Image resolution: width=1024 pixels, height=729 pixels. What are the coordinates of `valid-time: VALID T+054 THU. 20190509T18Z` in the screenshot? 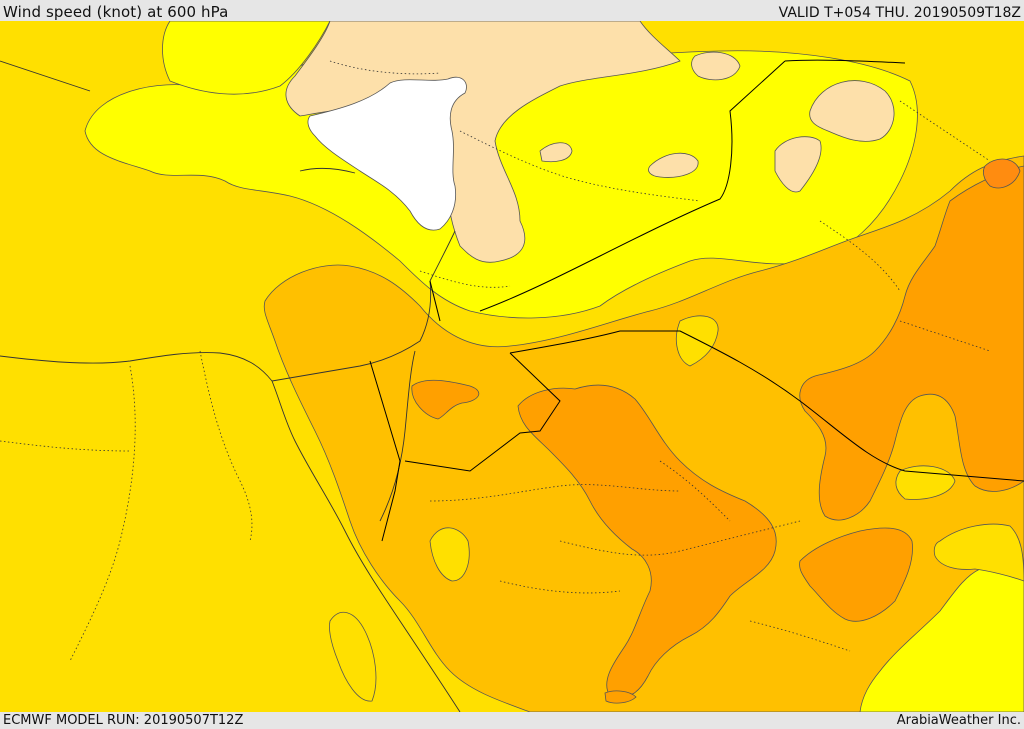 It's located at (899, 13).